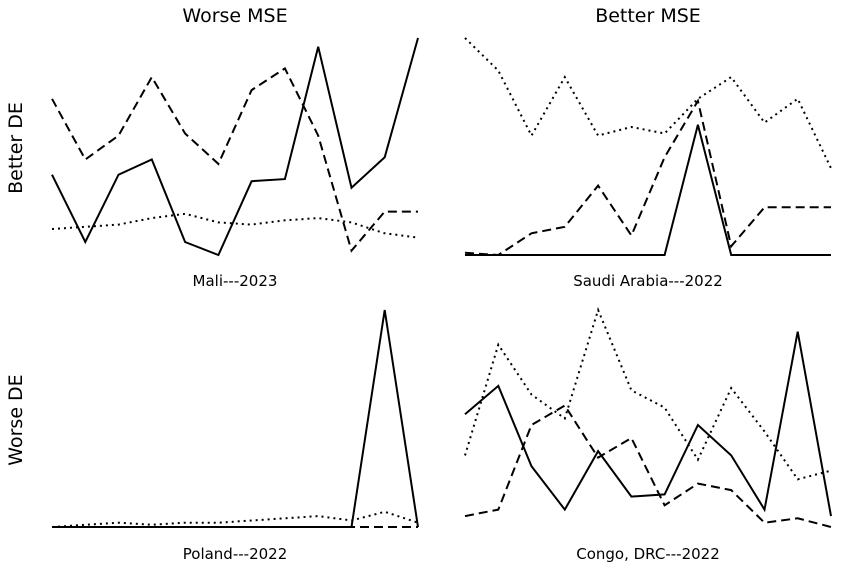 The height and width of the screenshot is (572, 856). Describe the element at coordinates (648, 281) in the screenshot. I see `panel-label-saudi-arabia: Saudi Arabia---2022` at that location.